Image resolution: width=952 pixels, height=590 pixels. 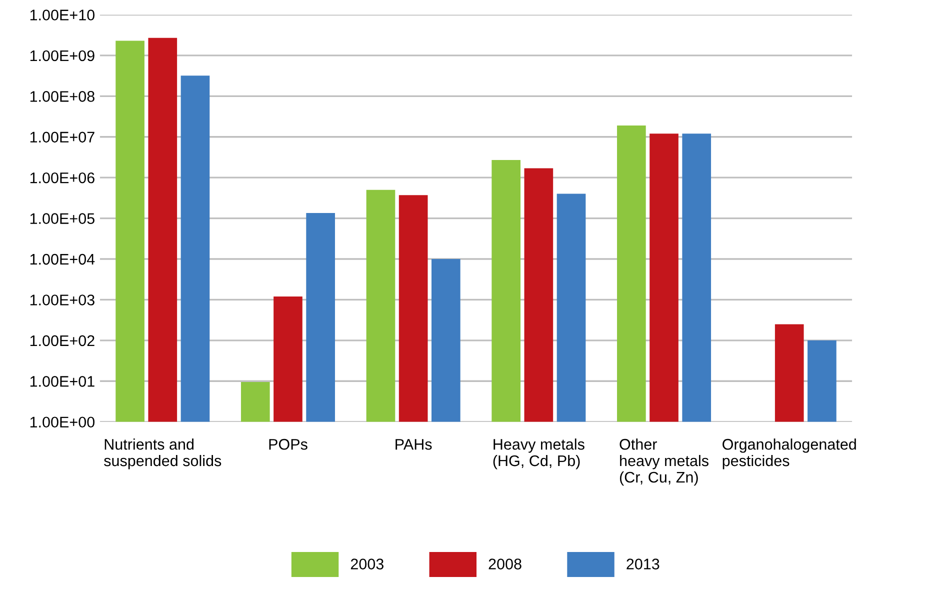 What do you see at coordinates (62, 259) in the screenshot?
I see `y-tick-label: 1.00E+04` at bounding box center [62, 259].